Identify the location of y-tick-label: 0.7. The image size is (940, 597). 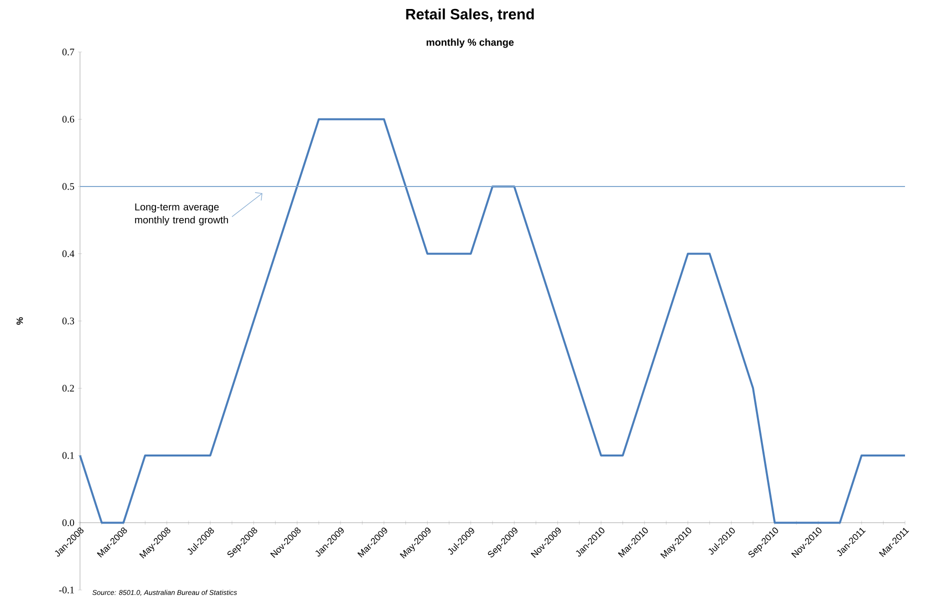
(68, 52).